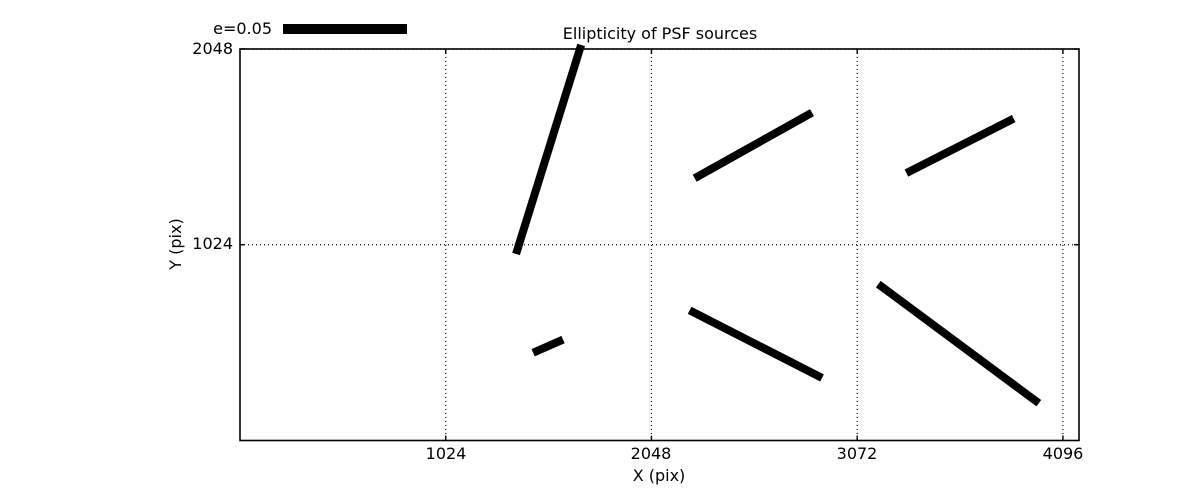  Describe the element at coordinates (660, 33) in the screenshot. I see `chart-title: Ellipticity of PSF sources` at that location.